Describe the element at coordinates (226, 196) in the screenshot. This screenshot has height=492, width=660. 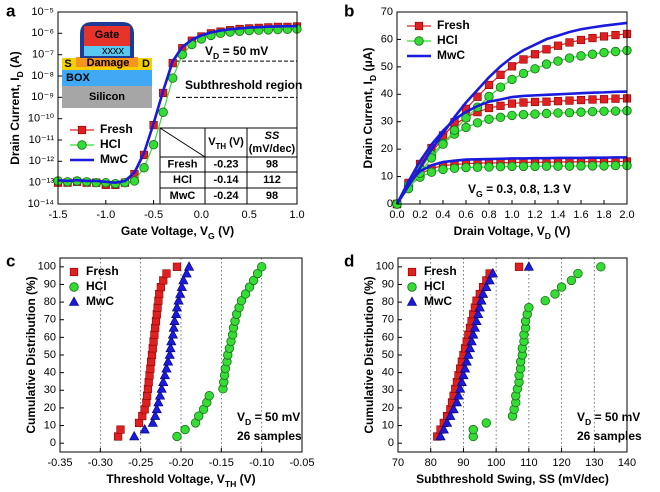
I see `table-cell: -0.24` at that location.